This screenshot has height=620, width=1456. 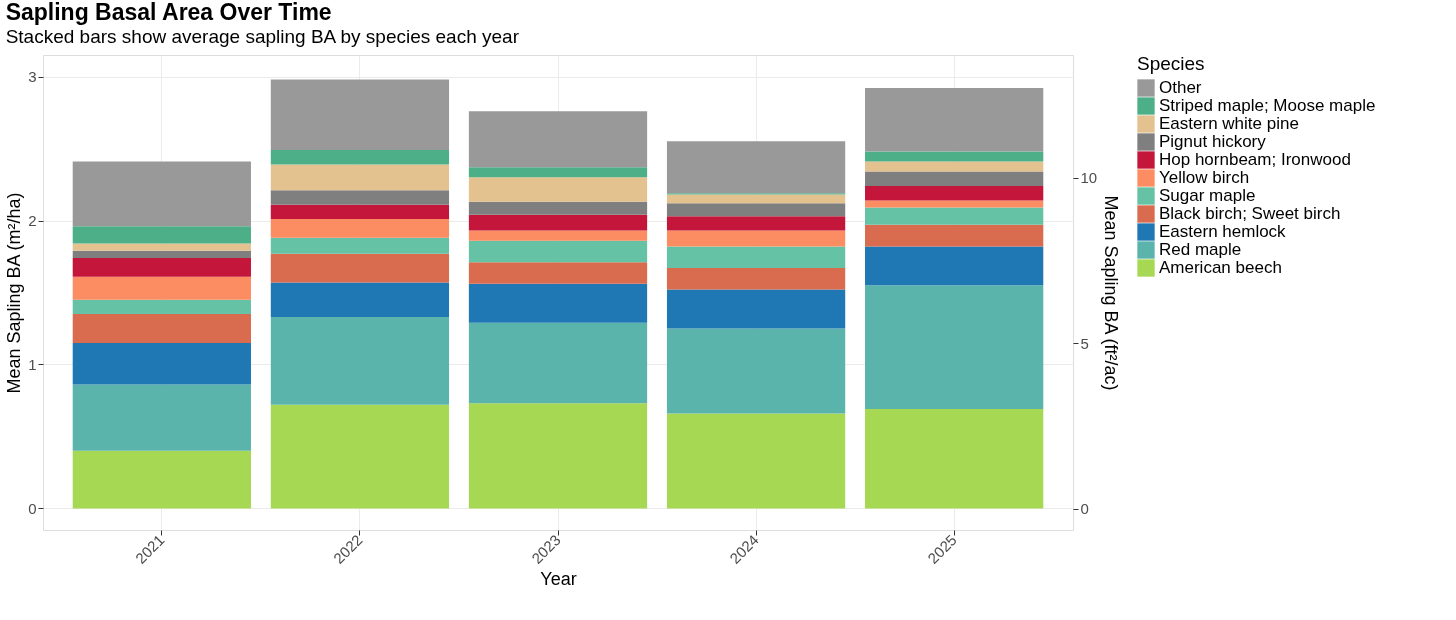 I want to click on y-tick-label: 3, so click(x=32, y=77).